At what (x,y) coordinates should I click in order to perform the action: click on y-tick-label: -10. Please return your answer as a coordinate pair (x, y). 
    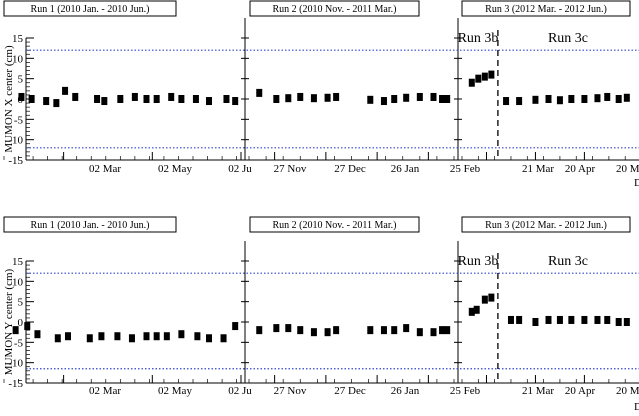
    Looking at the image, I should click on (15, 364).